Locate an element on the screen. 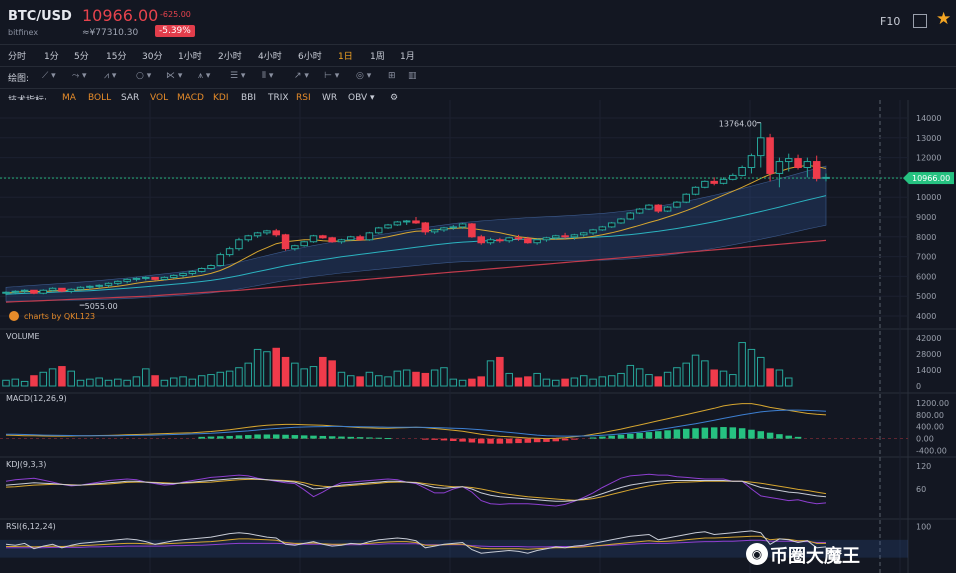 This screenshot has width=956, height=573. ray-tool-icon: ⤳ ▾ is located at coordinates (79, 76).